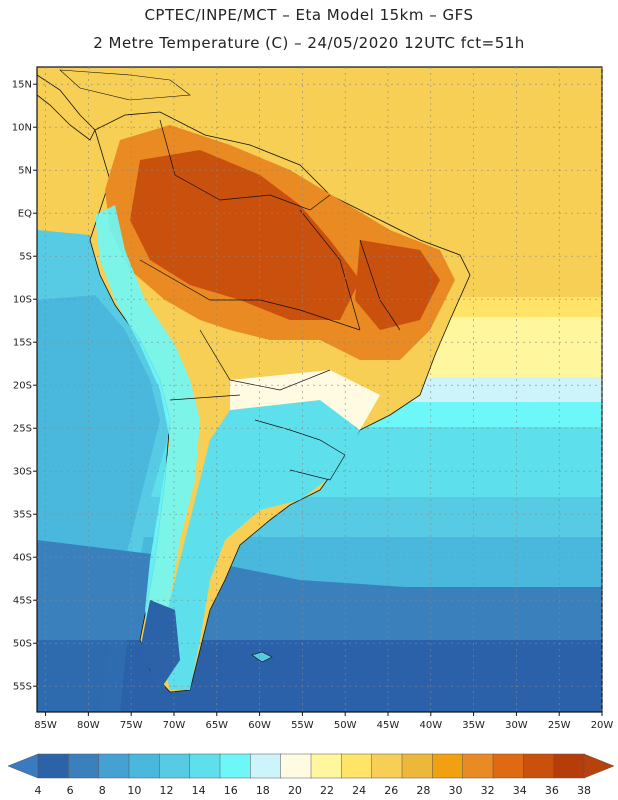 The height and width of the screenshot is (800, 618). Describe the element at coordinates (125, 85) in the screenshot. I see `caribbean-islands` at that location.